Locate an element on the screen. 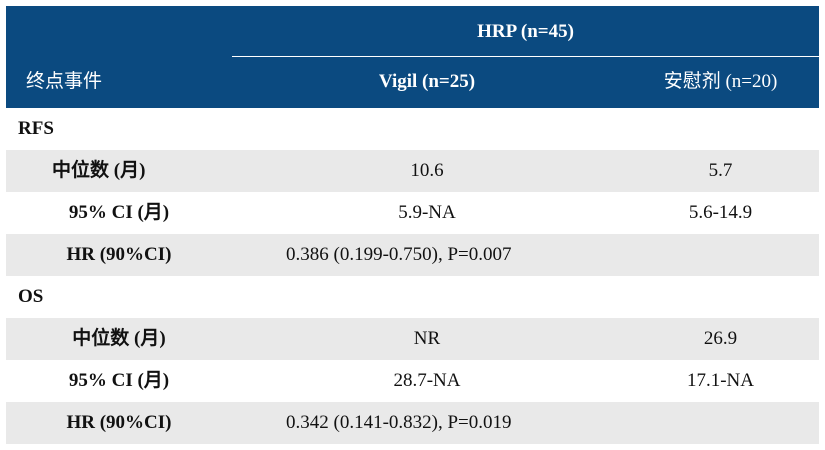 The width and height of the screenshot is (825, 450). table-row: HR (90%CI) 0.386 (0.199-0.750), P=0.007 is located at coordinates (412, 255).